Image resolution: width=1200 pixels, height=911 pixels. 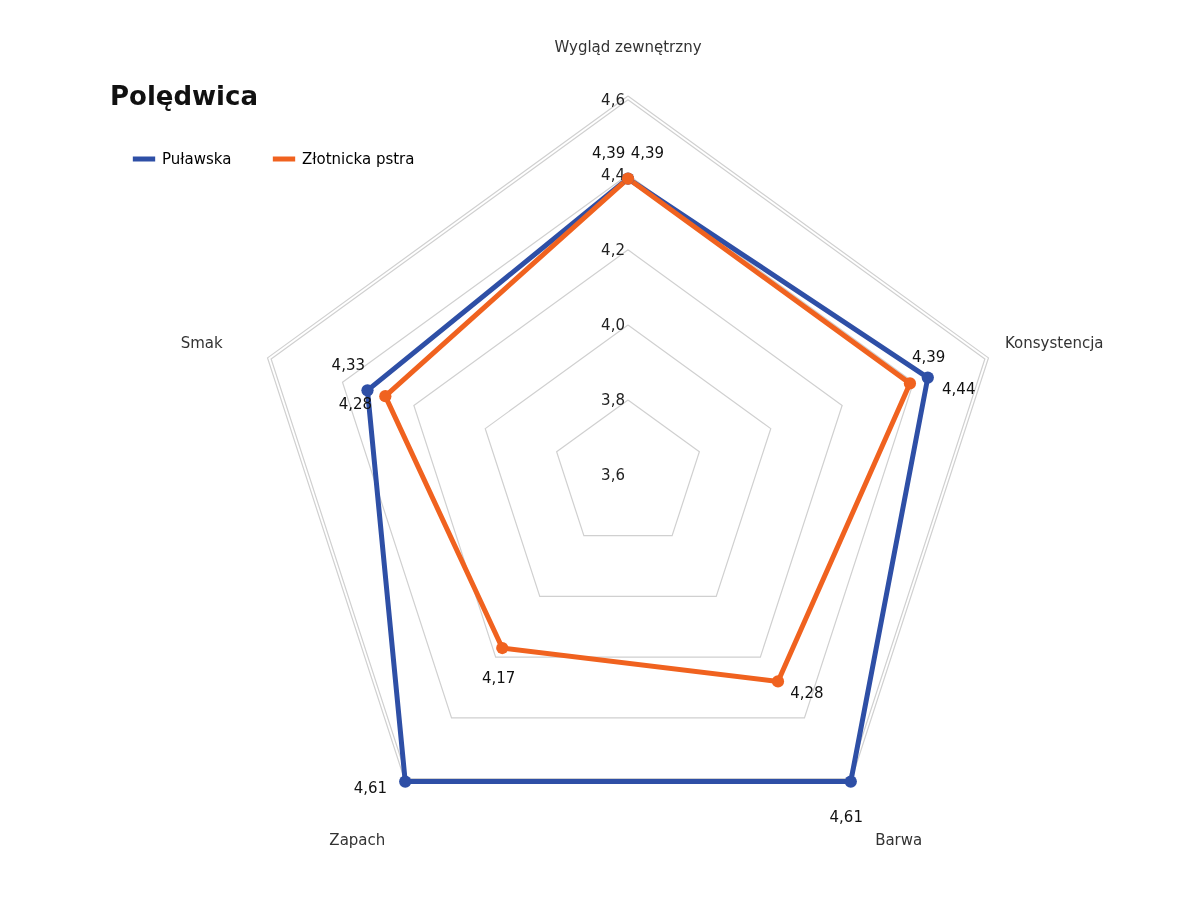 What do you see at coordinates (628, 46) in the screenshot?
I see `spoke-label: Wygląd zewnętrzny` at bounding box center [628, 46].